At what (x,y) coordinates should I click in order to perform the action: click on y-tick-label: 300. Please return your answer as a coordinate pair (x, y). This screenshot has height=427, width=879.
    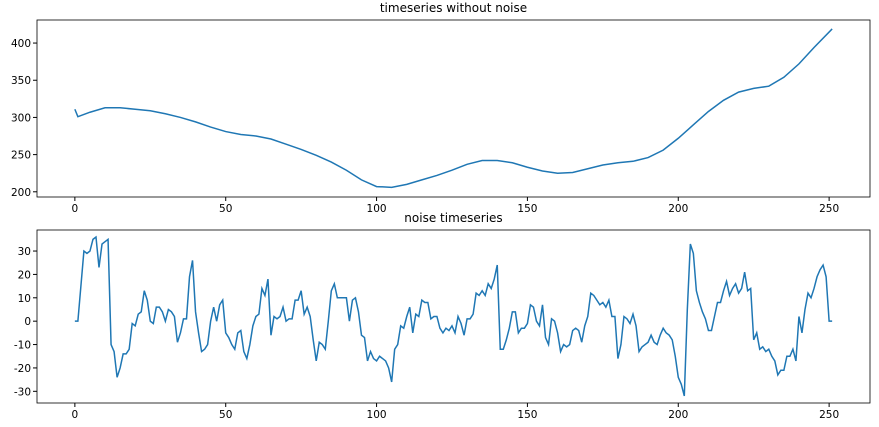
    Looking at the image, I should click on (21, 118).